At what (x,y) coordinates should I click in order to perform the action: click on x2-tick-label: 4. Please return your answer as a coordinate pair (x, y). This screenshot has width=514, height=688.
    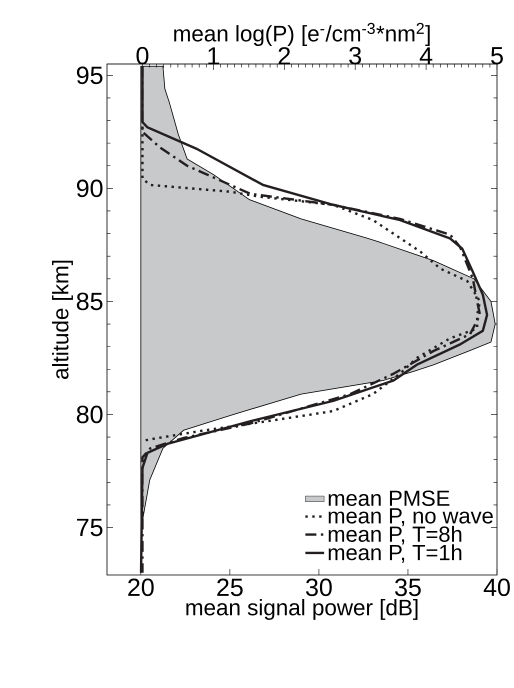
    Looking at the image, I should click on (426, 55).